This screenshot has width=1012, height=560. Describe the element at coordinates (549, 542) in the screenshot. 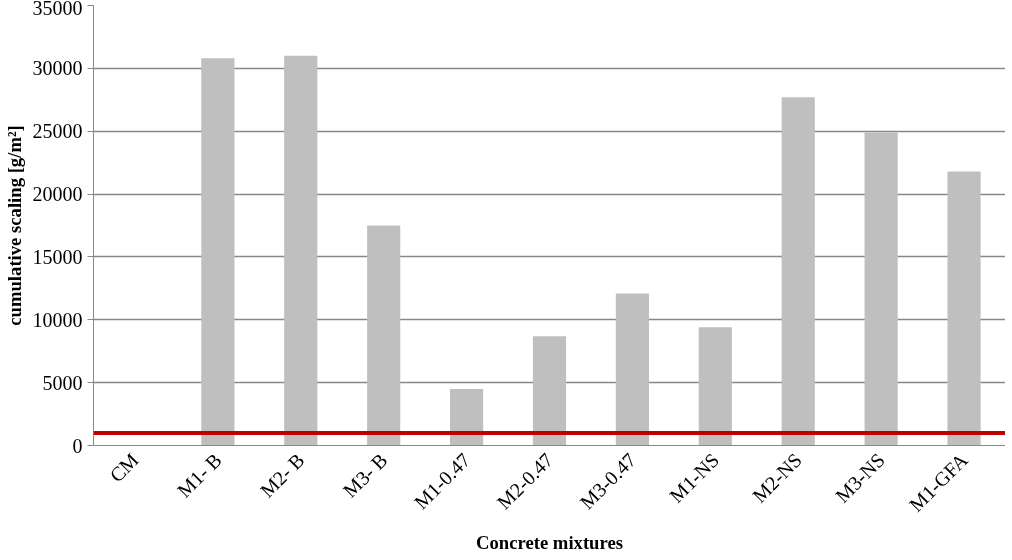

I see `x-axis-title: Concrete mixtures` at that location.